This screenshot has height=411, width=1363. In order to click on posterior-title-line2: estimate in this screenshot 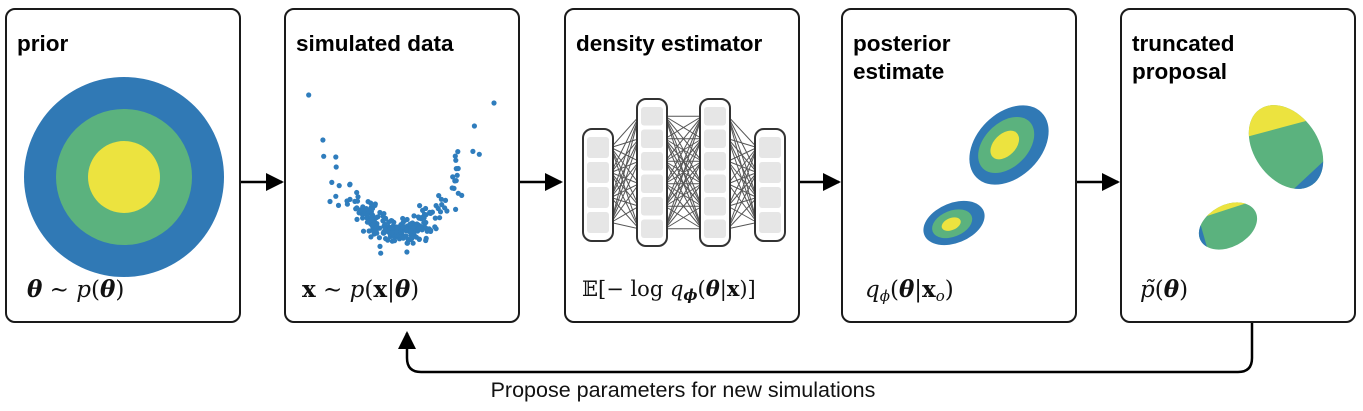, I will do `click(899, 71)`.